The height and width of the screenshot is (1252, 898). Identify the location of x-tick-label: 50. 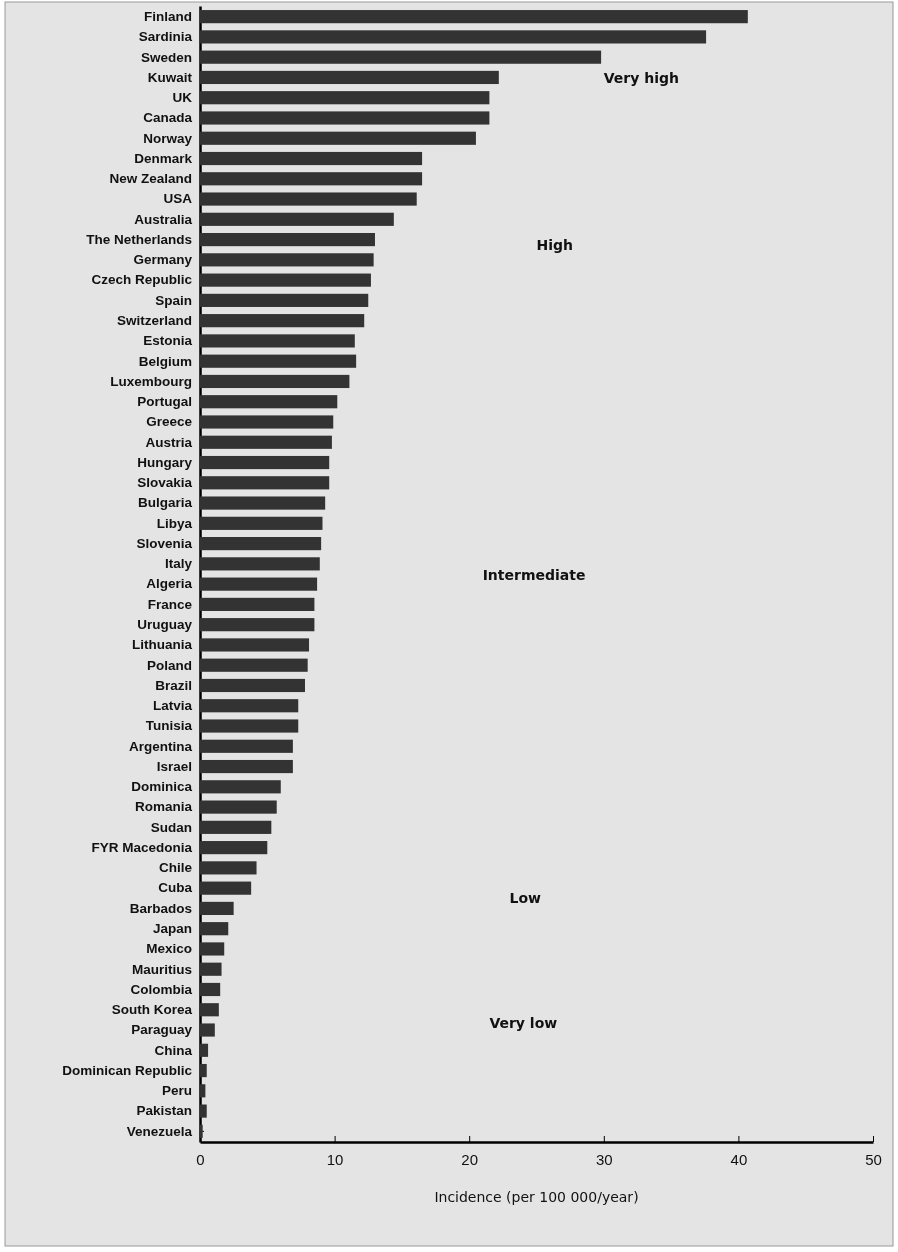
(873, 1159).